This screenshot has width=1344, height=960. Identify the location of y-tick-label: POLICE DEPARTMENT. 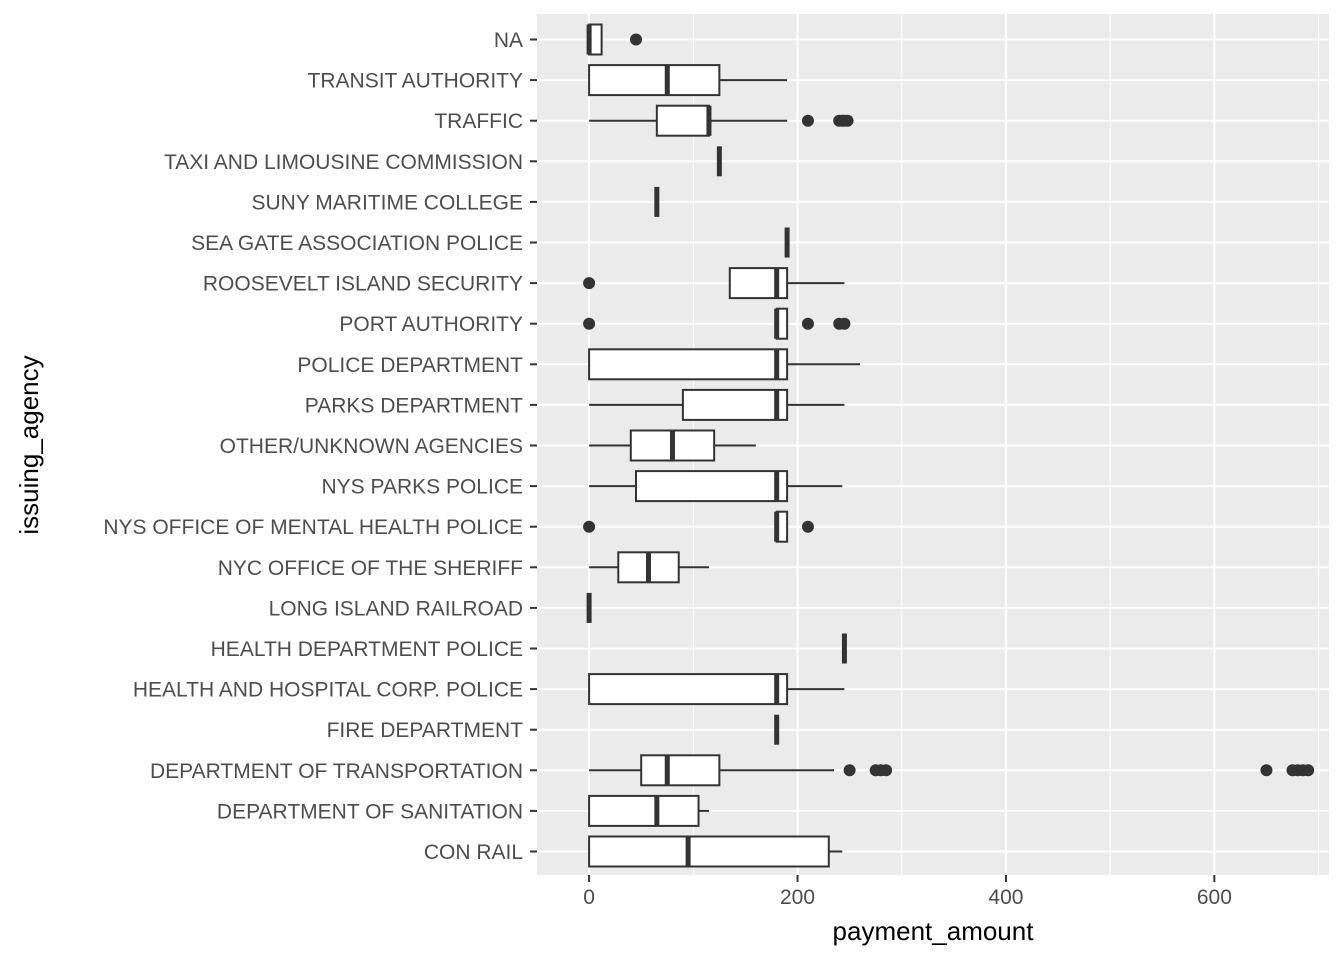
(410, 365).